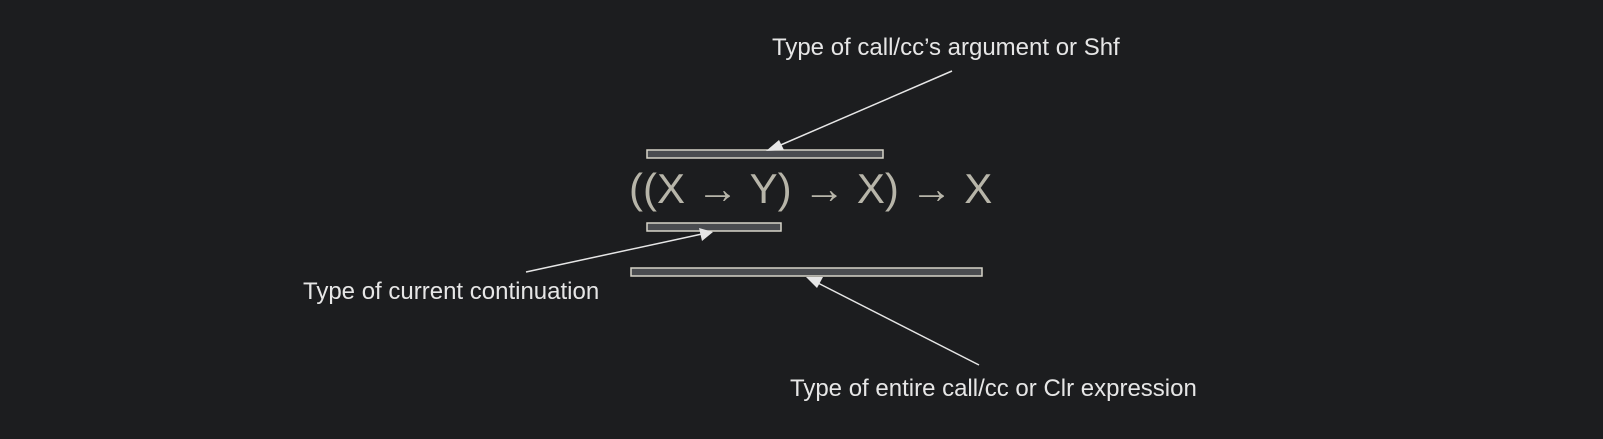 This screenshot has height=439, width=1603. Describe the element at coordinates (765, 154) in the screenshot. I see `argument-bracket` at that location.